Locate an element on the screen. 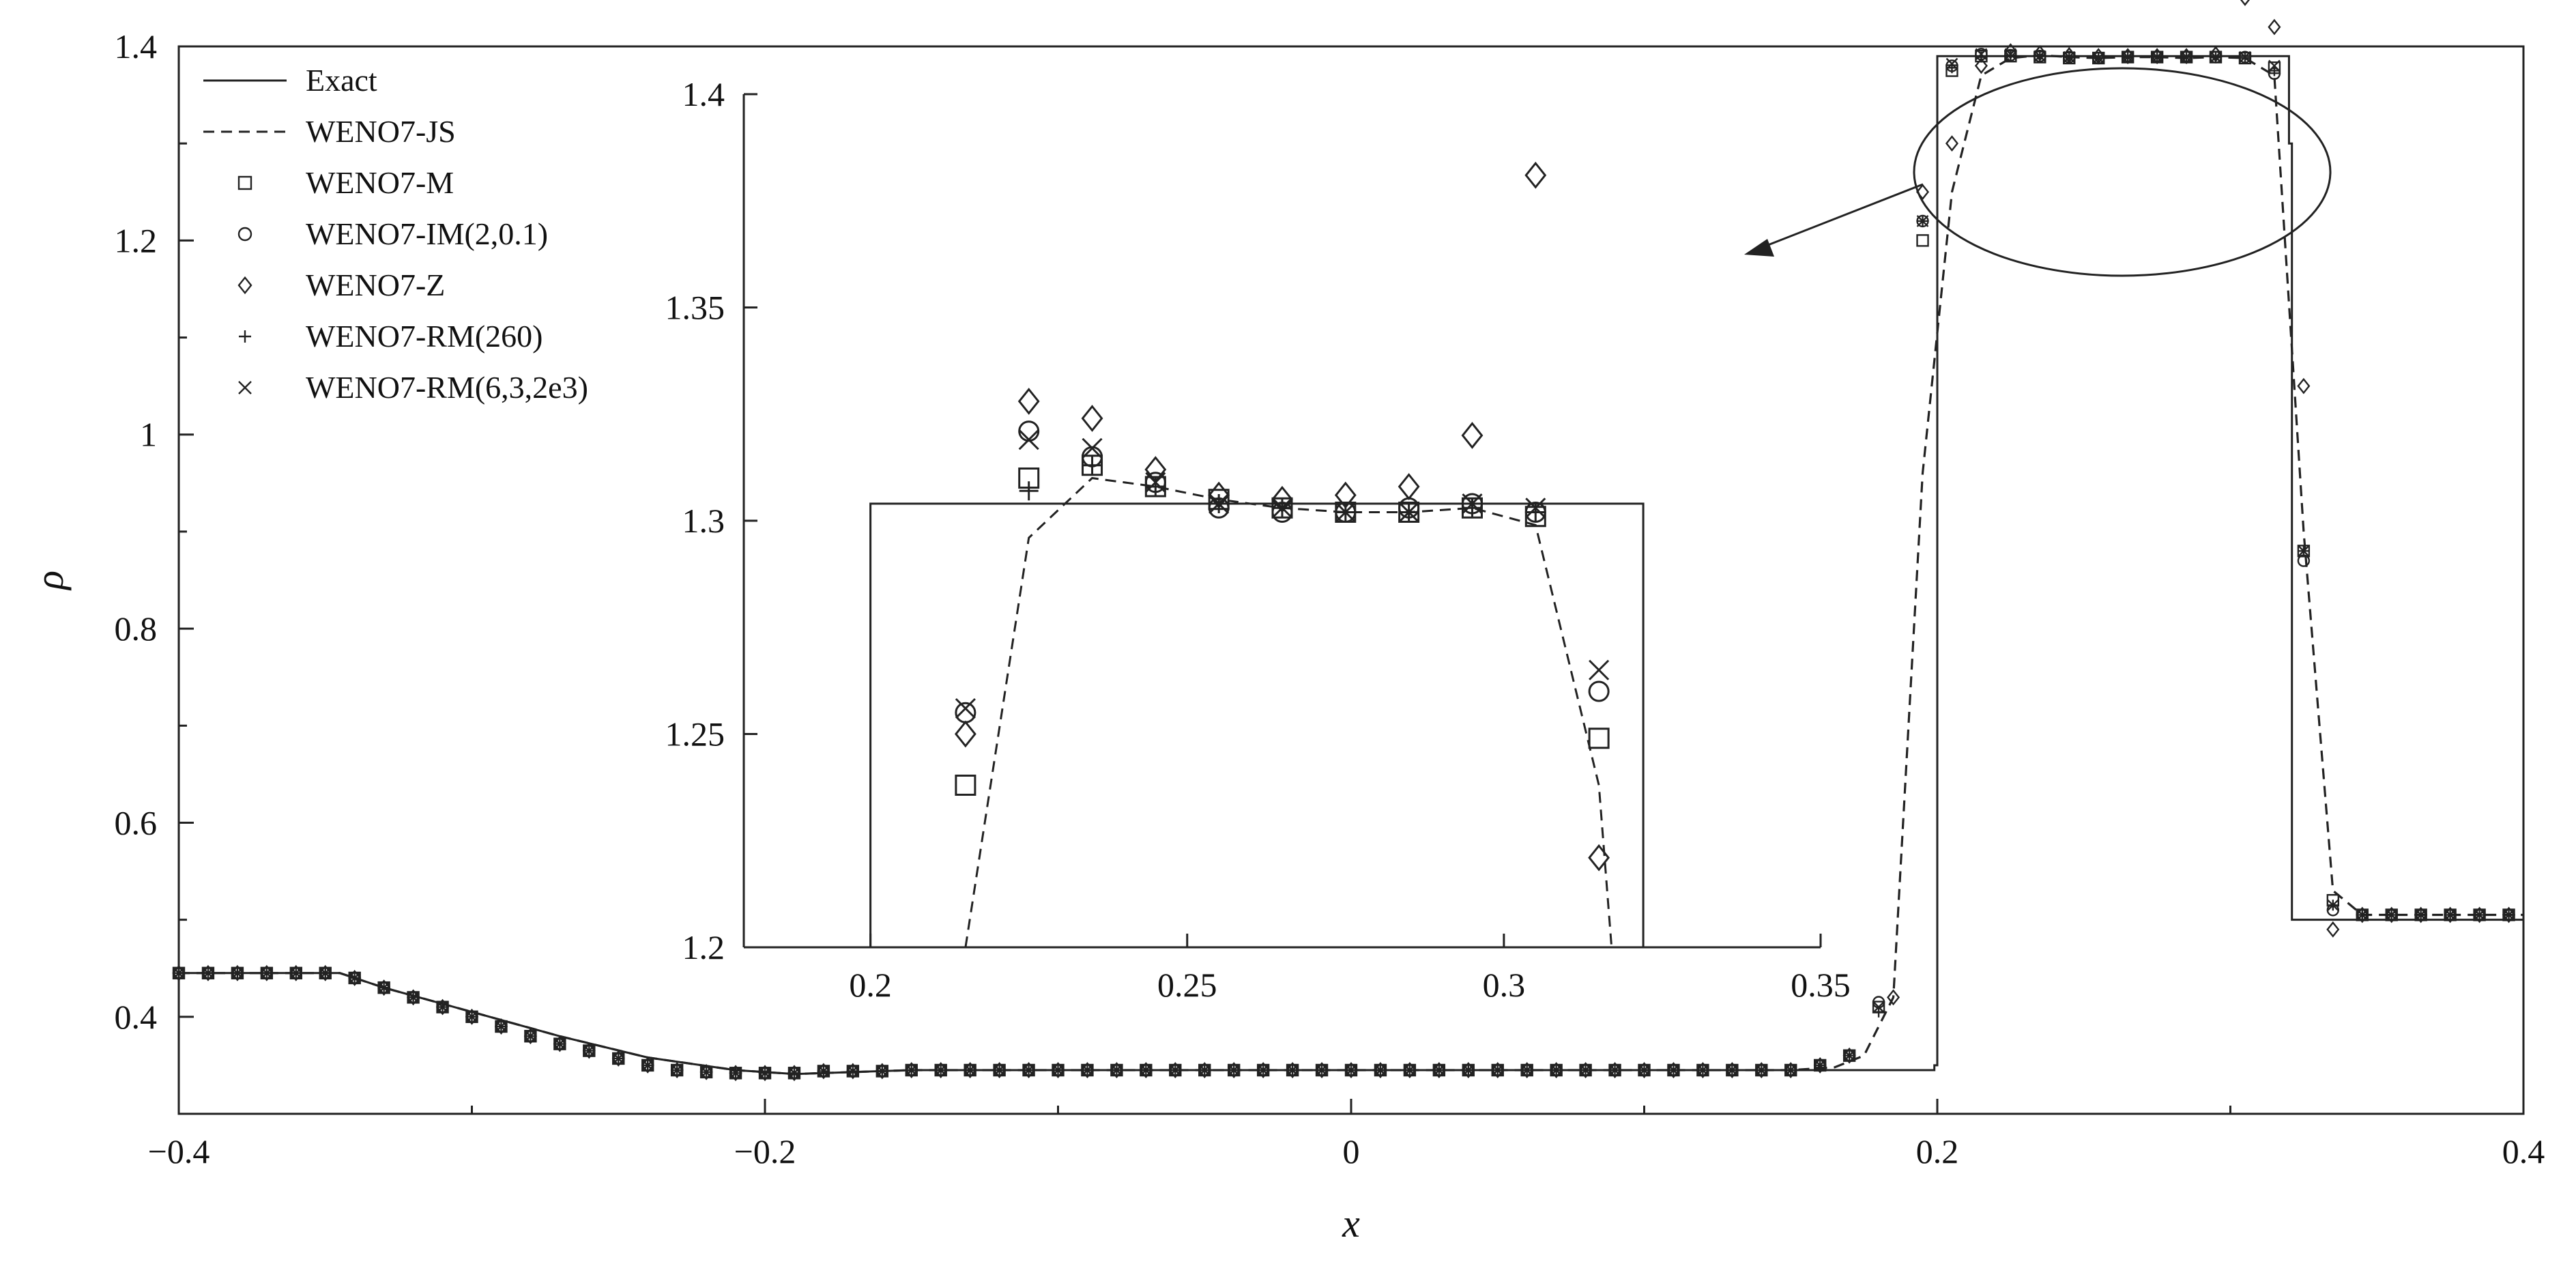 The width and height of the screenshot is (2576, 1266). inset-y-tick-label: 1.3 is located at coordinates (703, 521).